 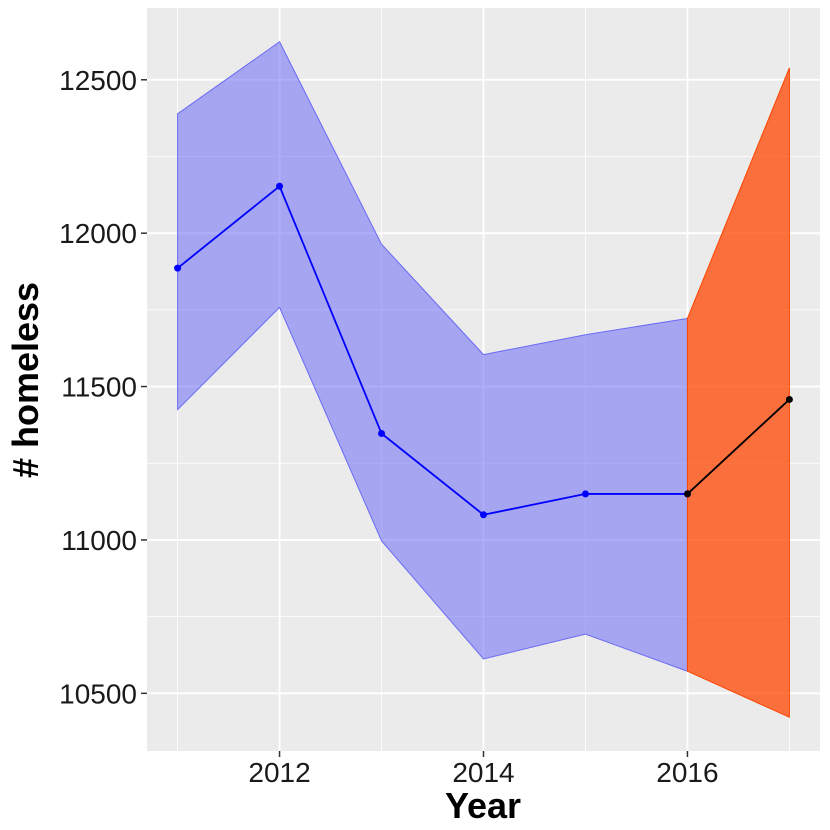 I want to click on y-tick-label: 10500, so click(x=98, y=693).